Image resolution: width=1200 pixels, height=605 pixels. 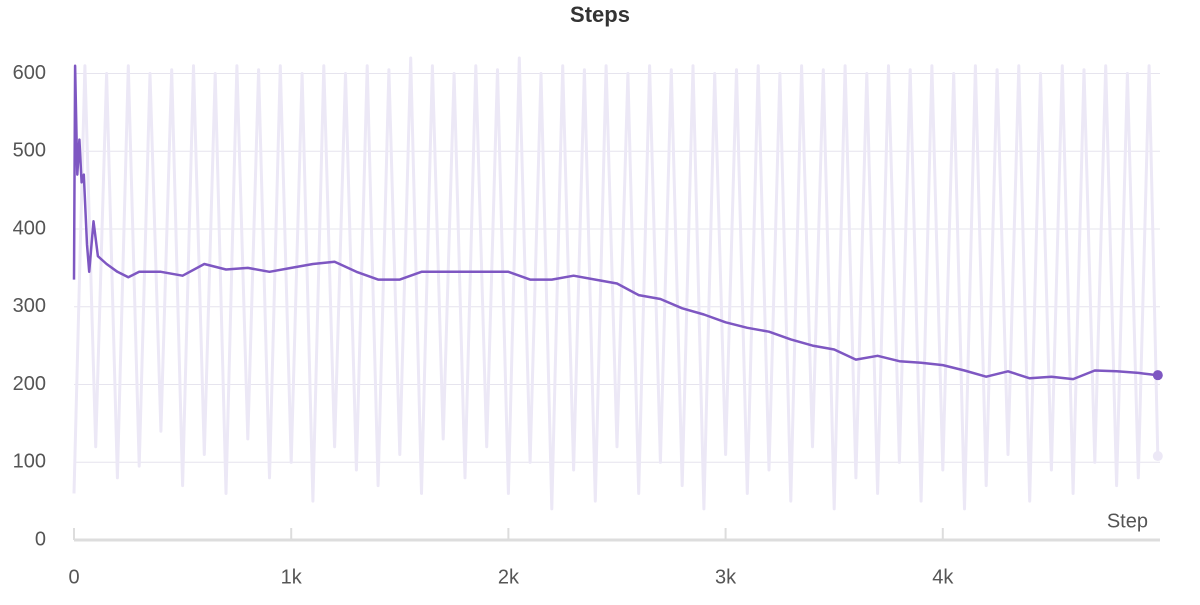 I want to click on y-tick-label: 300, so click(x=29, y=306).